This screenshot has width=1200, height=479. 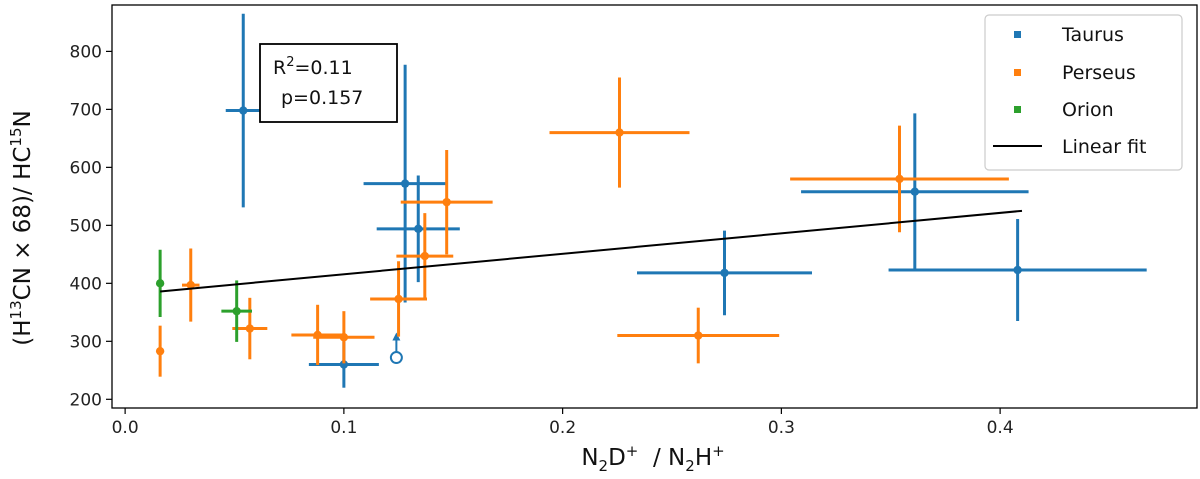 I want to click on r-squared-text: R2=0.11, so click(x=313, y=67).